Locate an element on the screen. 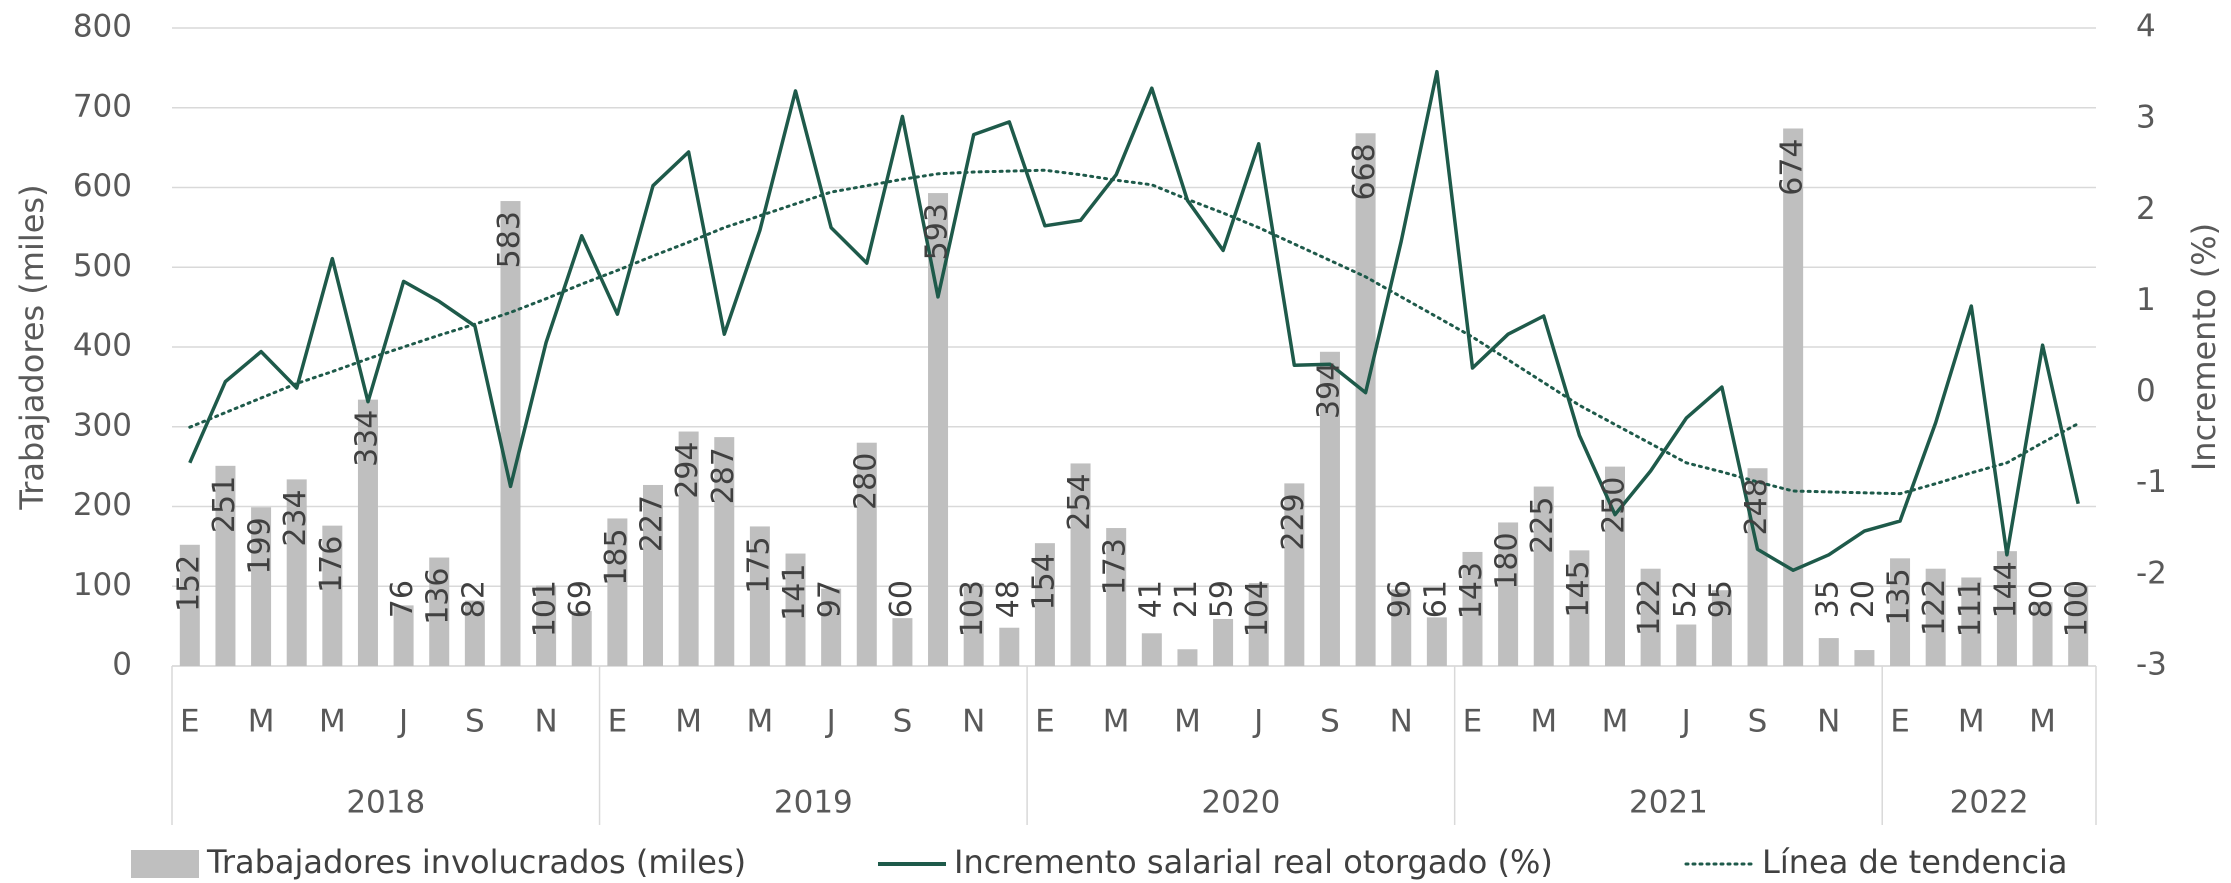 This screenshot has width=2231, height=883. data-label: 154 is located at coordinates (1043, 581).